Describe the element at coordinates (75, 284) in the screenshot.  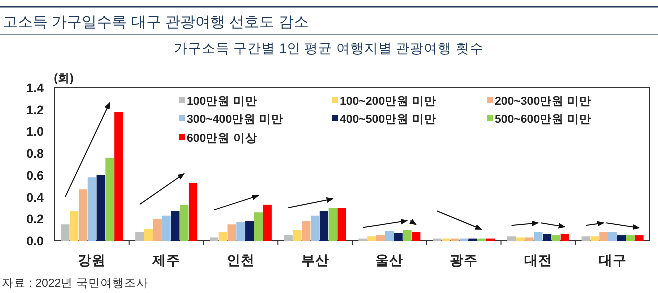
I see `text: 자료 : 2022년 국민여행조사` at that location.